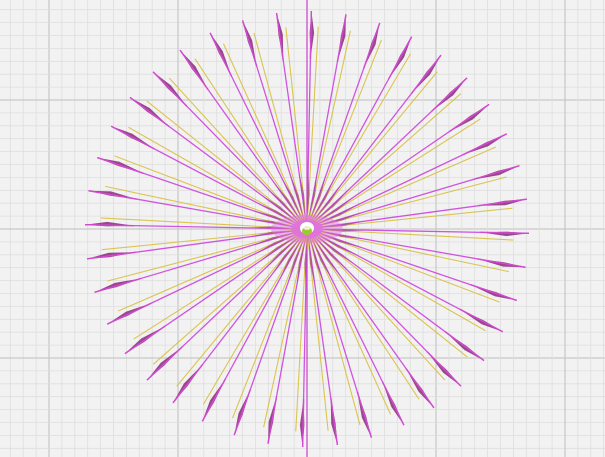 The height and width of the screenshot is (457, 605). I want to click on center-cylinder-top, so click(307, 228).